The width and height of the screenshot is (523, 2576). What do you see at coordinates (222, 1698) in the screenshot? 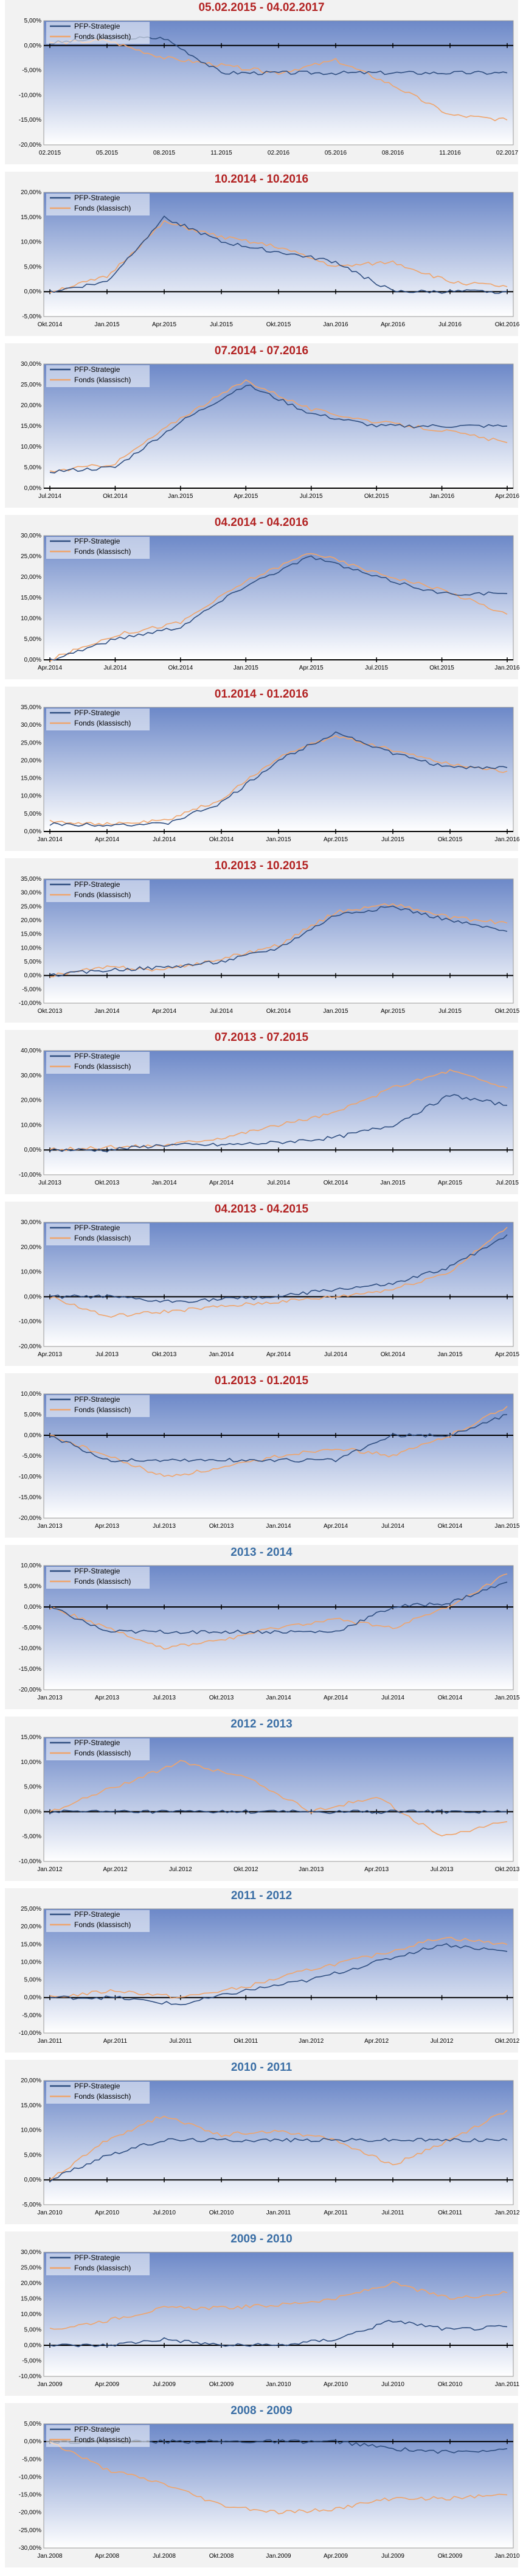
I see `x-tick-label: Okt.2013` at bounding box center [222, 1698].